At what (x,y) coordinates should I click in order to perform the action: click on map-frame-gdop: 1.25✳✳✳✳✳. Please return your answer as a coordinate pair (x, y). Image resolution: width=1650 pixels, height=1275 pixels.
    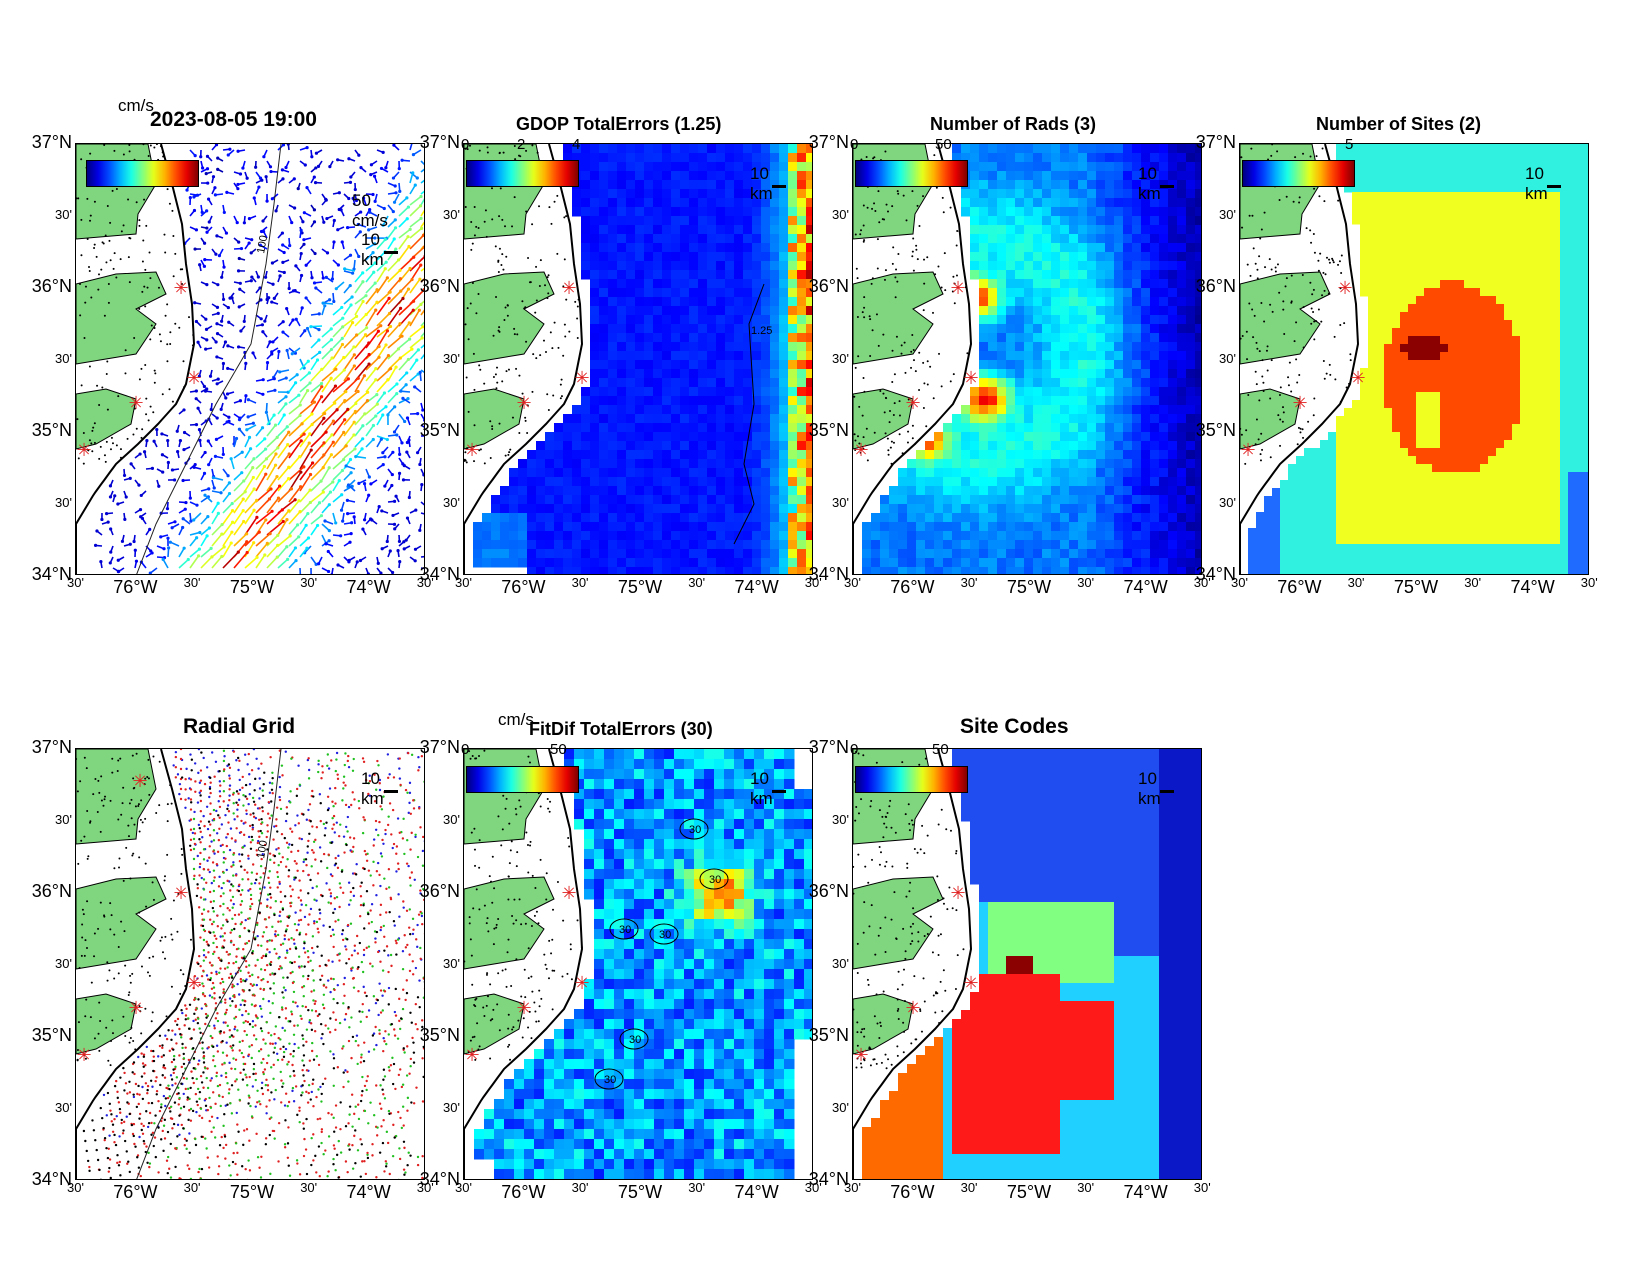
    Looking at the image, I should click on (638, 359).